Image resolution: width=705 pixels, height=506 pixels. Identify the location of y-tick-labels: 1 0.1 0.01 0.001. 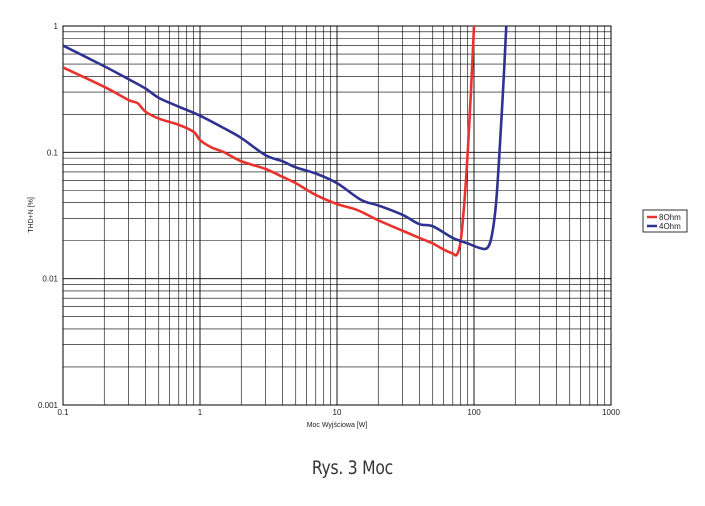
(48, 216).